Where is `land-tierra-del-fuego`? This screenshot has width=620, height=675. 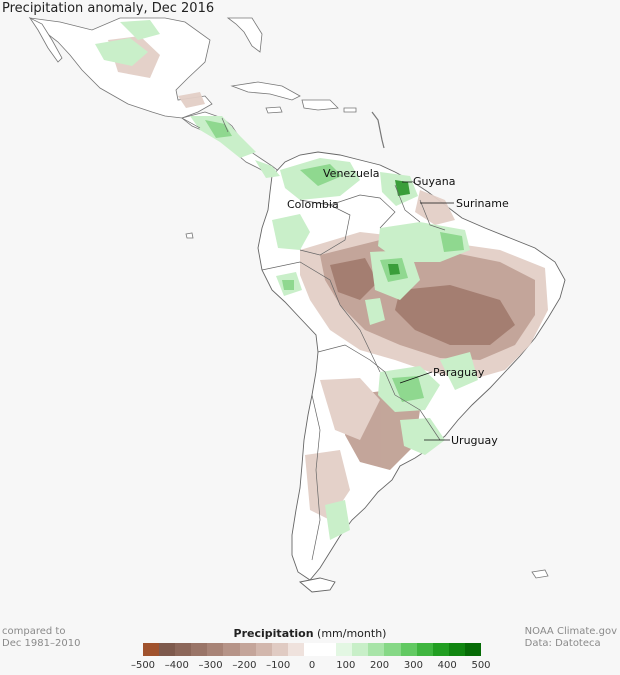 land-tierra-del-fuego is located at coordinates (317, 585).